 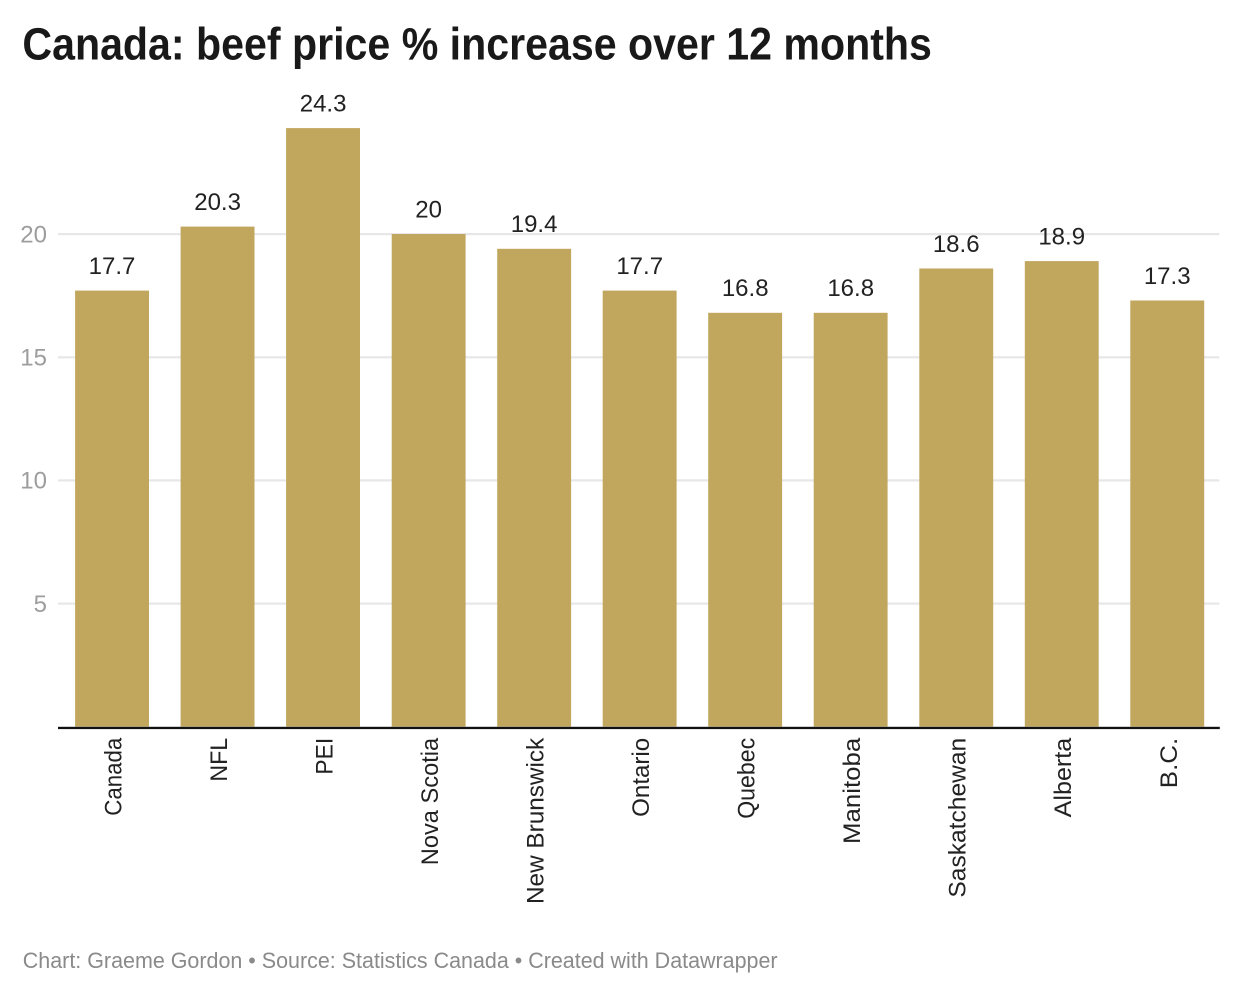 What do you see at coordinates (114, 776) in the screenshot?
I see `svg-text: Canada` at bounding box center [114, 776].